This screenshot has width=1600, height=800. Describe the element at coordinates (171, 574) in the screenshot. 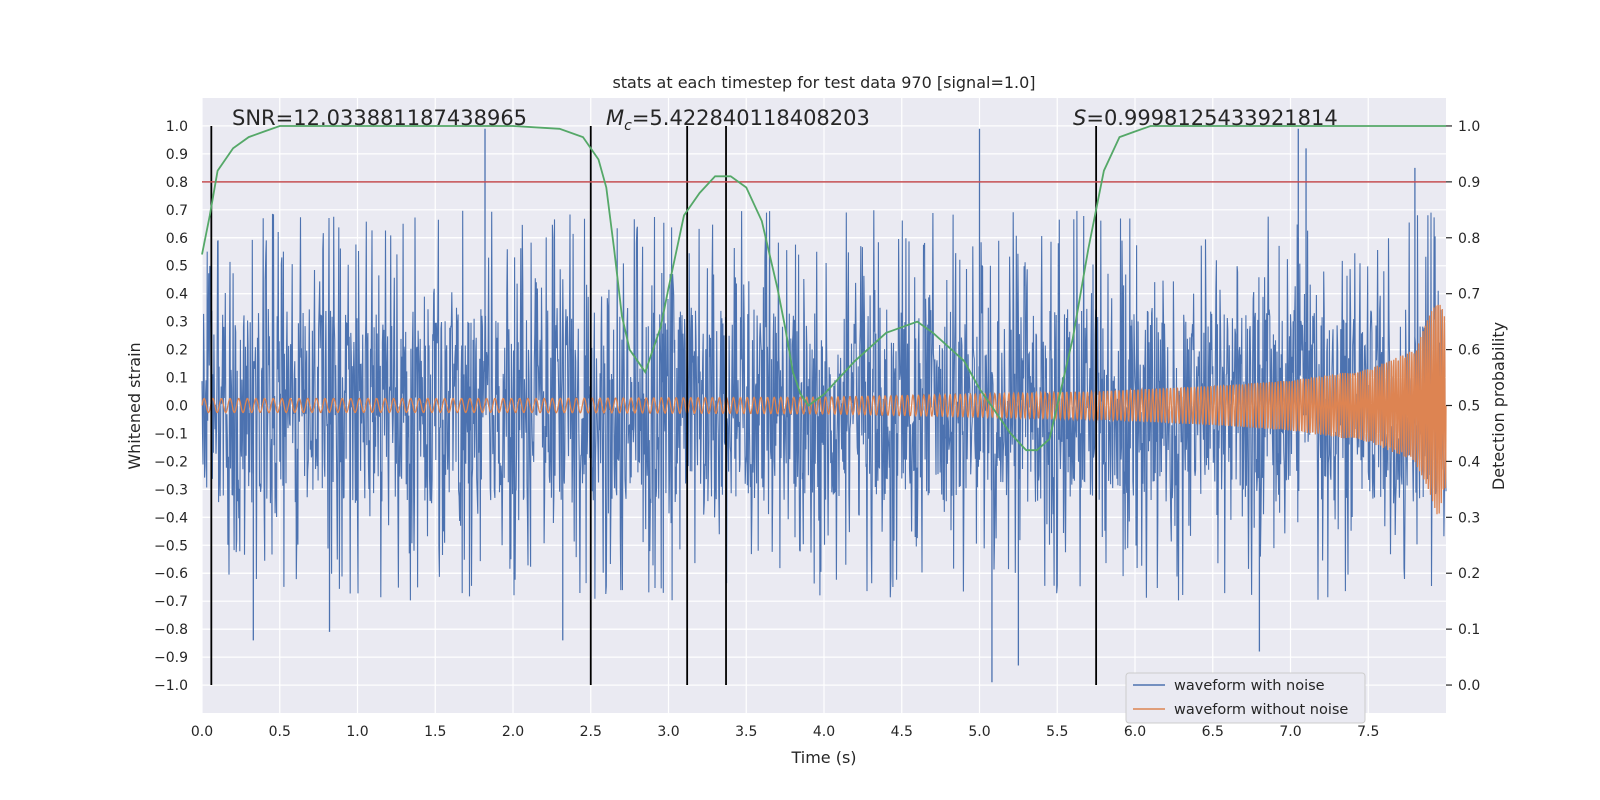

I see `y-tick-label: −0.6` at that location.